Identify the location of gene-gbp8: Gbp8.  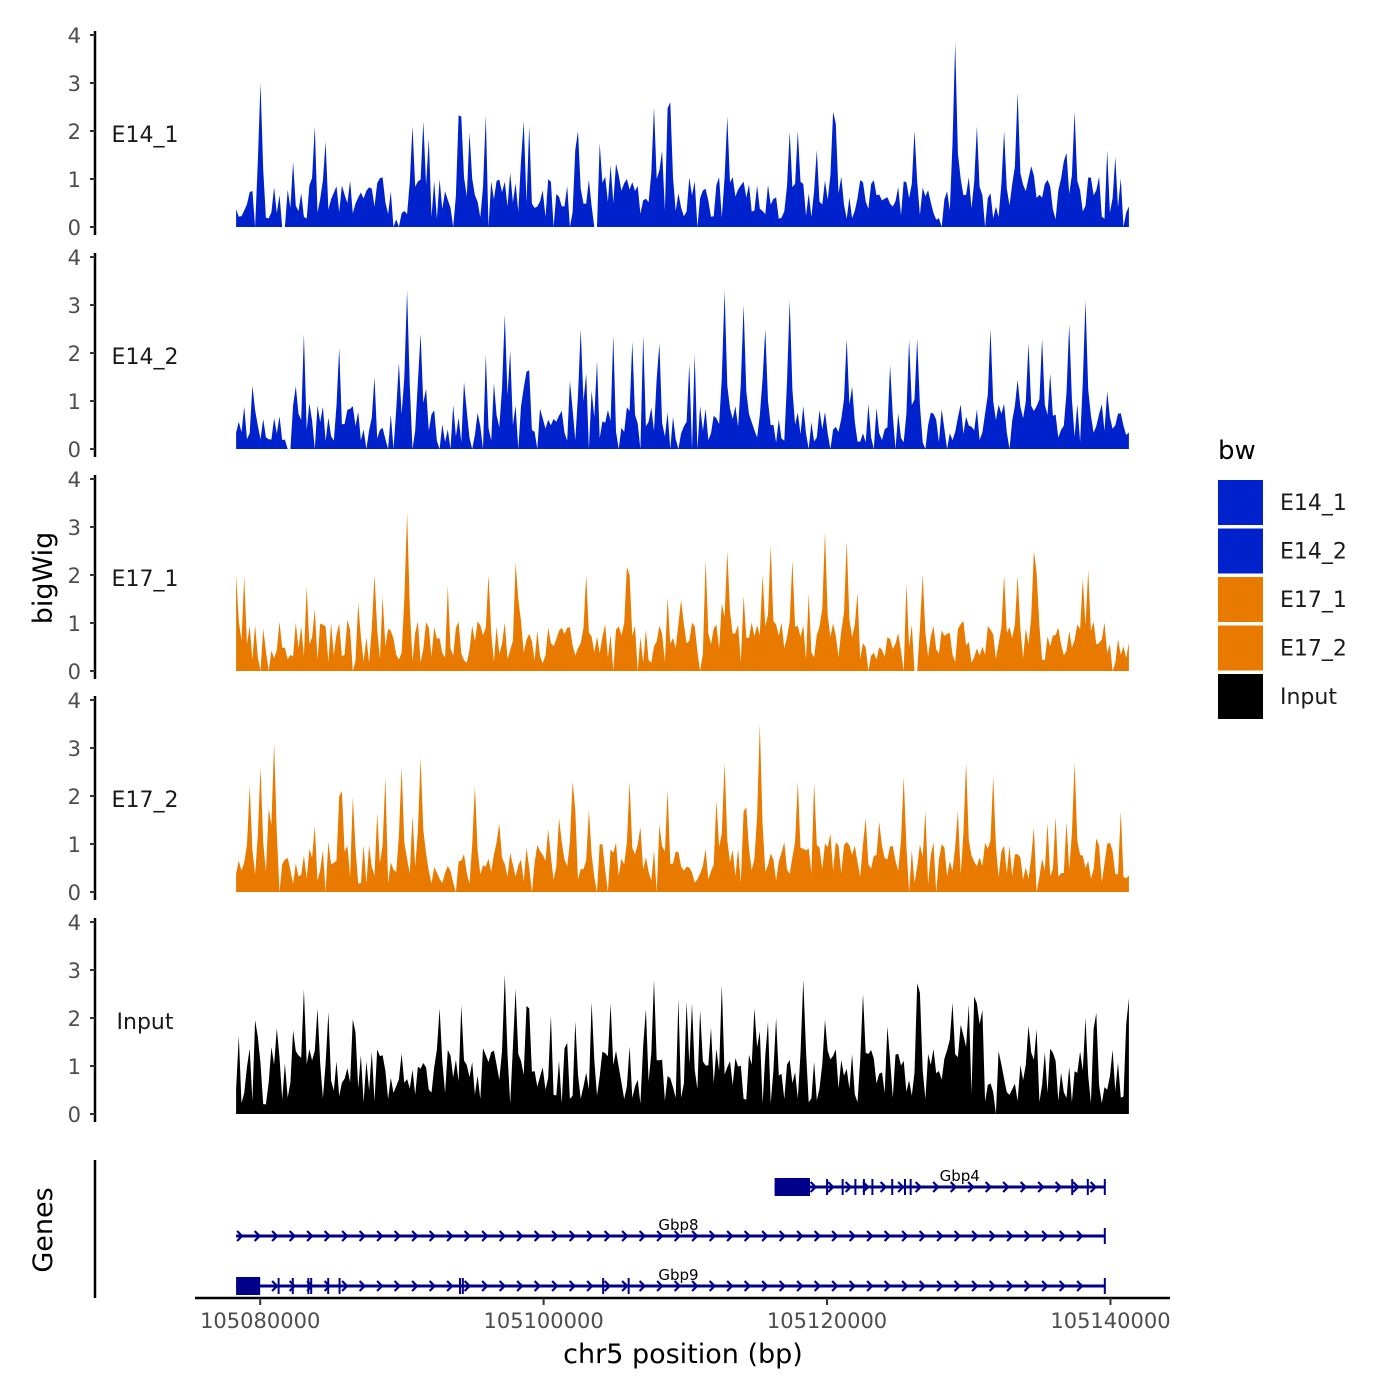
(671, 1230).